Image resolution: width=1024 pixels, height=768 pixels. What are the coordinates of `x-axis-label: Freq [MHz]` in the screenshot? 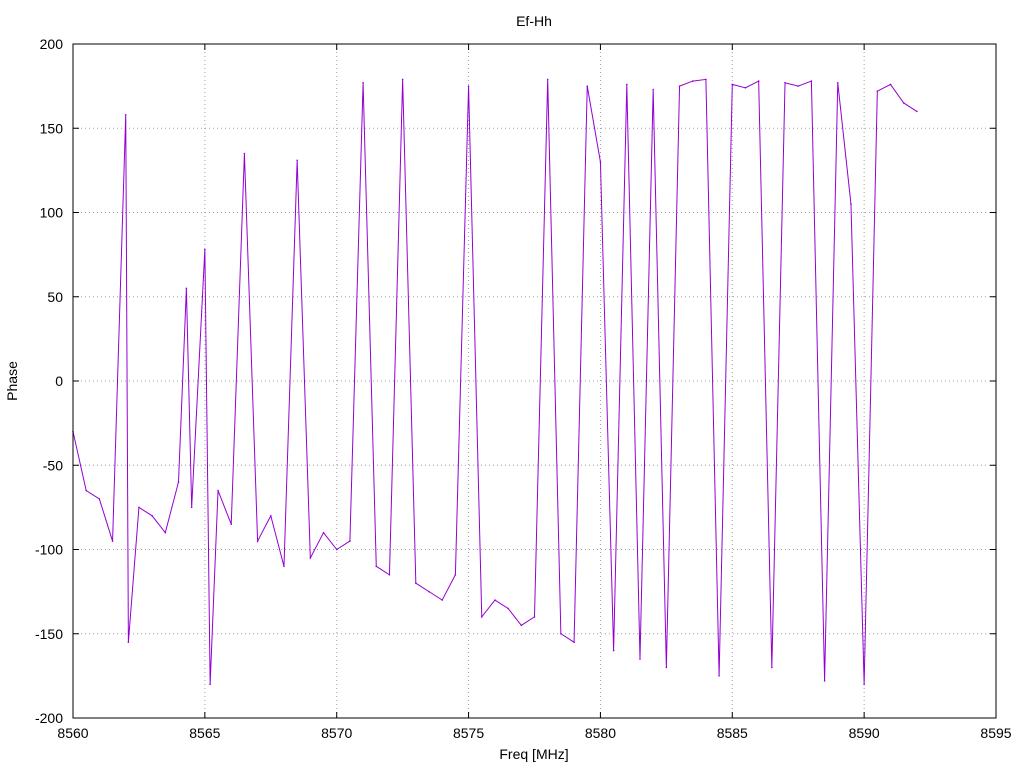 It's located at (533, 754).